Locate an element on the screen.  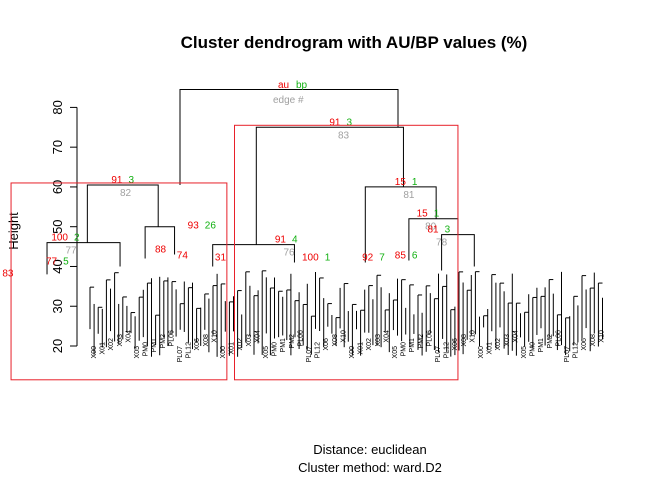
legend: au bp edge # is located at coordinates (290, 93).